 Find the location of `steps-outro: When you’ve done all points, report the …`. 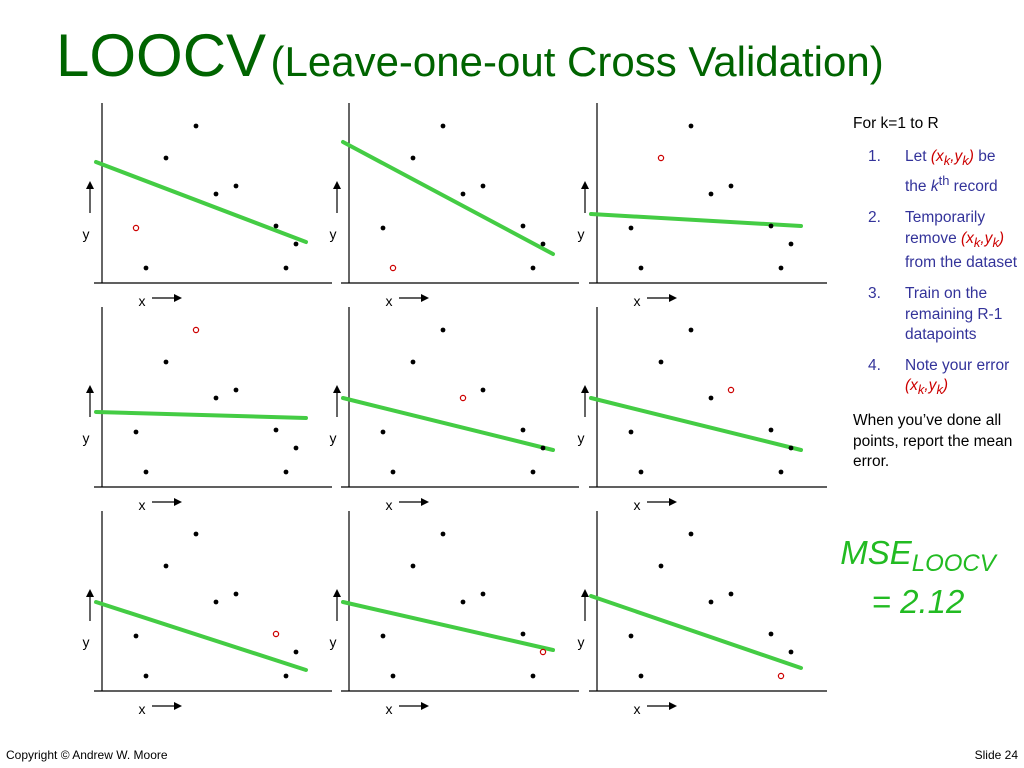

steps-outro: When you’ve done all points, report the … is located at coordinates (933, 441).